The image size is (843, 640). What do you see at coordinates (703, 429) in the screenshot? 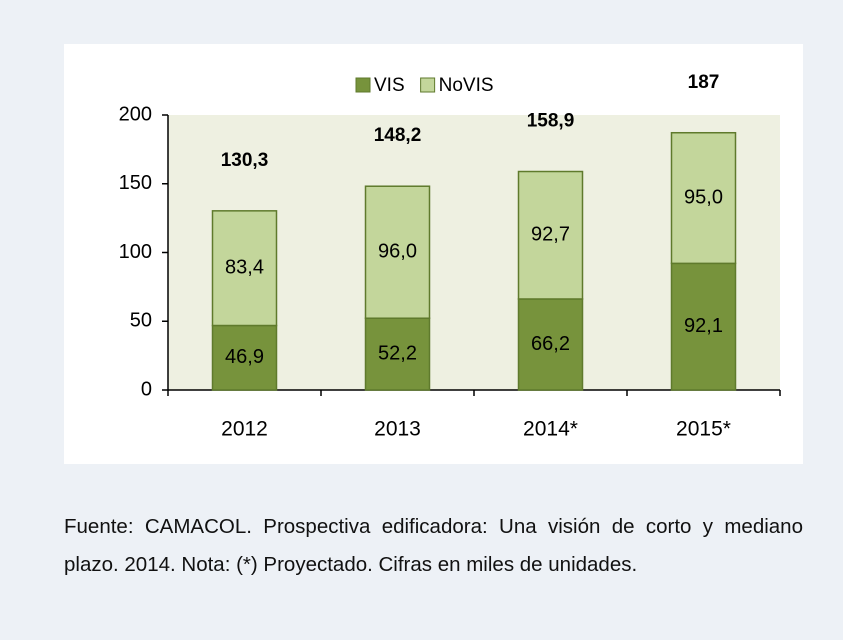
I see `x-tick-label: 2015*` at bounding box center [703, 429].